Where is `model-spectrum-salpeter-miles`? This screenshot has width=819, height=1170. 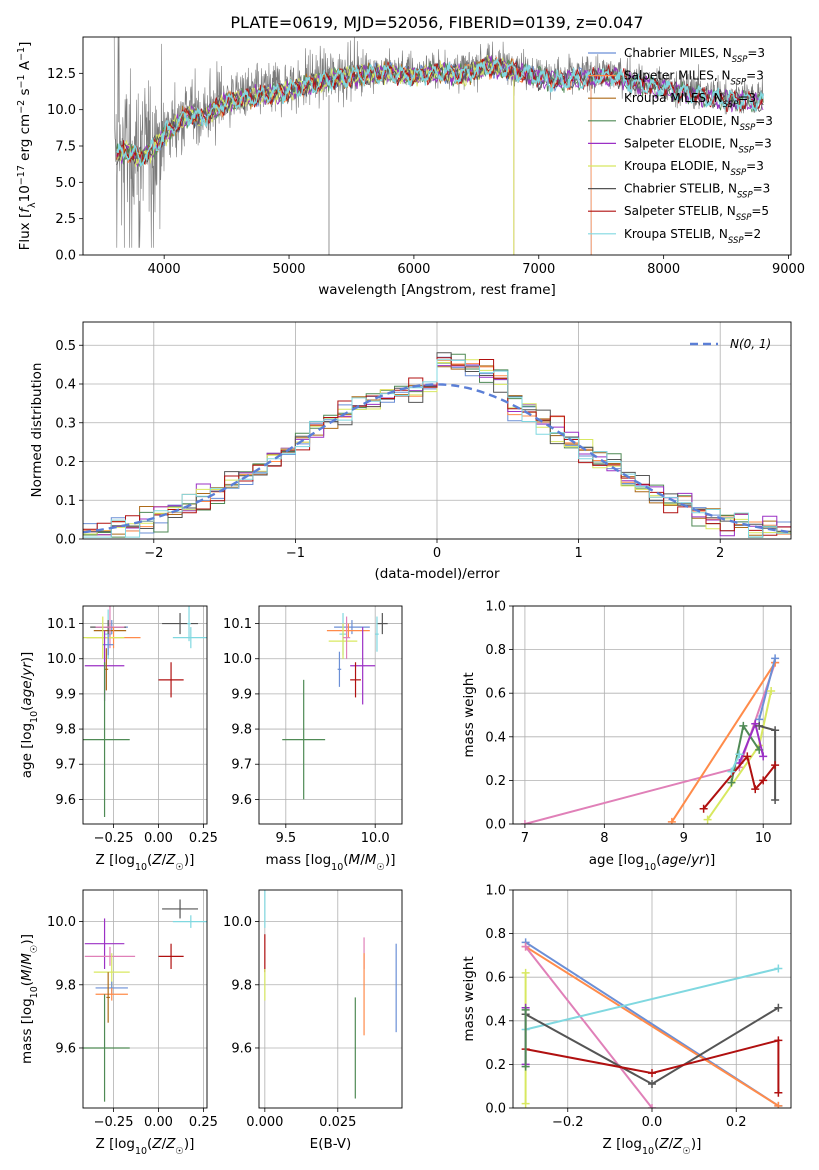 model-spectrum-salpeter-miles is located at coordinates (354, 155).